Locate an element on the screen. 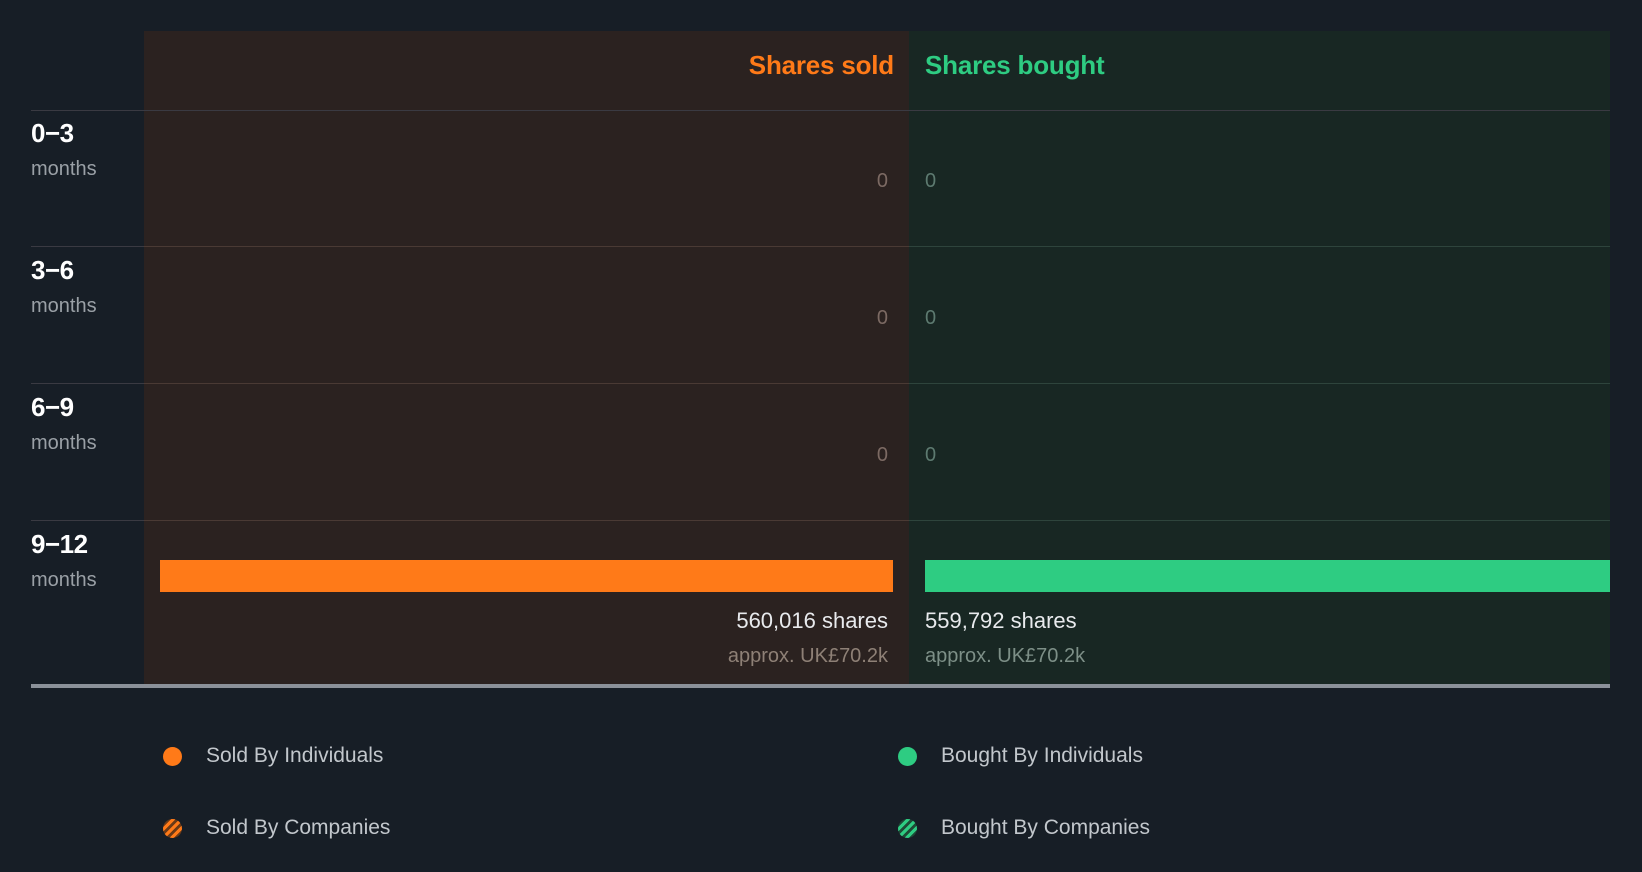  shares-bought-approx-value: approx. UK£70.2k is located at coordinates (1005, 656).